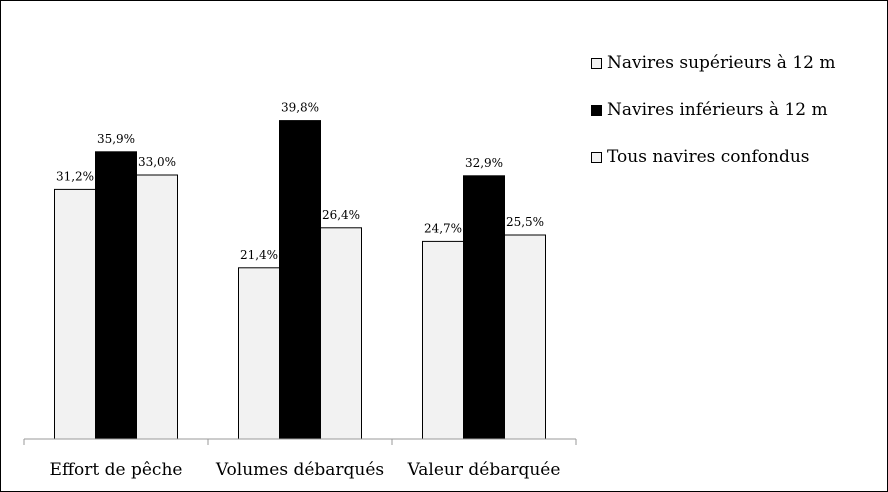  Describe the element at coordinates (484, 470) in the screenshot. I see `x-tick-label-2: Valeur débarquée` at that location.